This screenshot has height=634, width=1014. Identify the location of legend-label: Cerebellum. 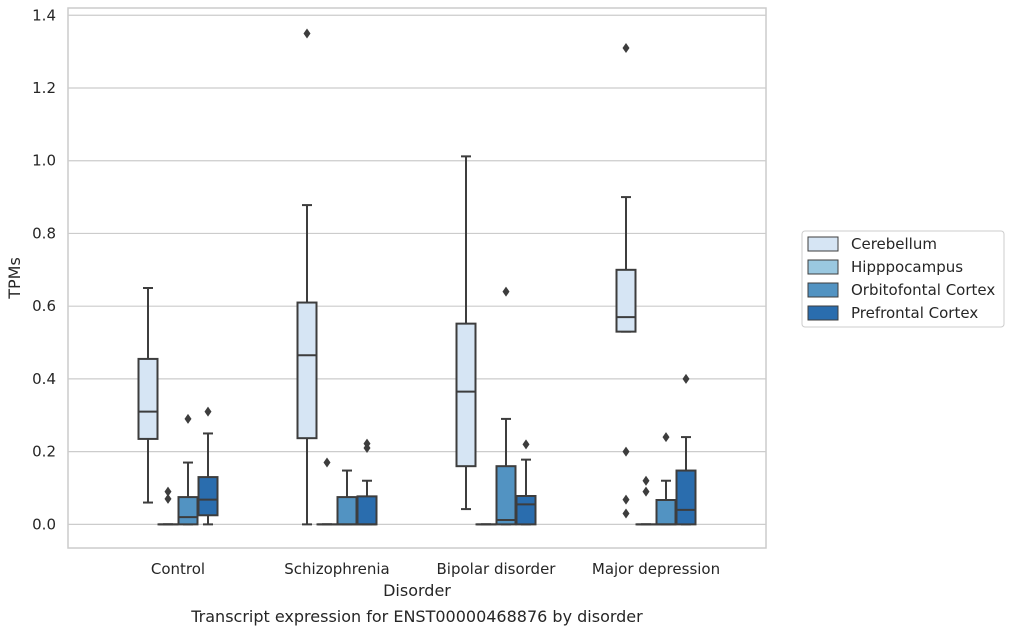
(894, 244).